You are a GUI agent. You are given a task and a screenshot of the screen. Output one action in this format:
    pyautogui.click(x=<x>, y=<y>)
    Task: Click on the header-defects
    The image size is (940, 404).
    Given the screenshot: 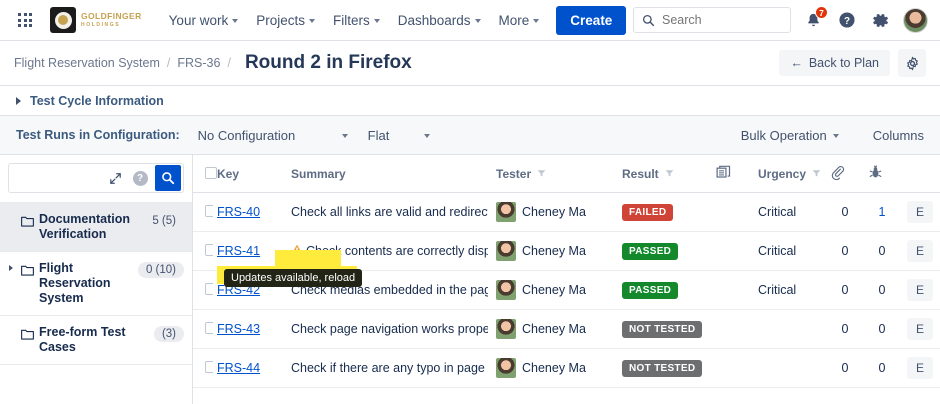 What is the action you would take?
    pyautogui.click(x=882, y=174)
    